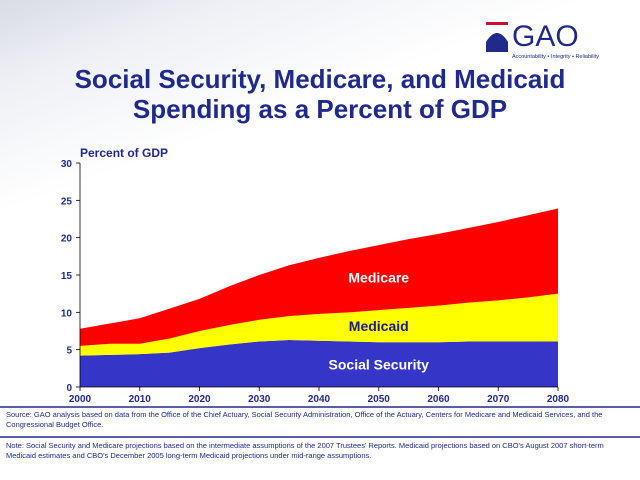  Describe the element at coordinates (67, 201) in the screenshot. I see `y-tick-label: 25` at that location.